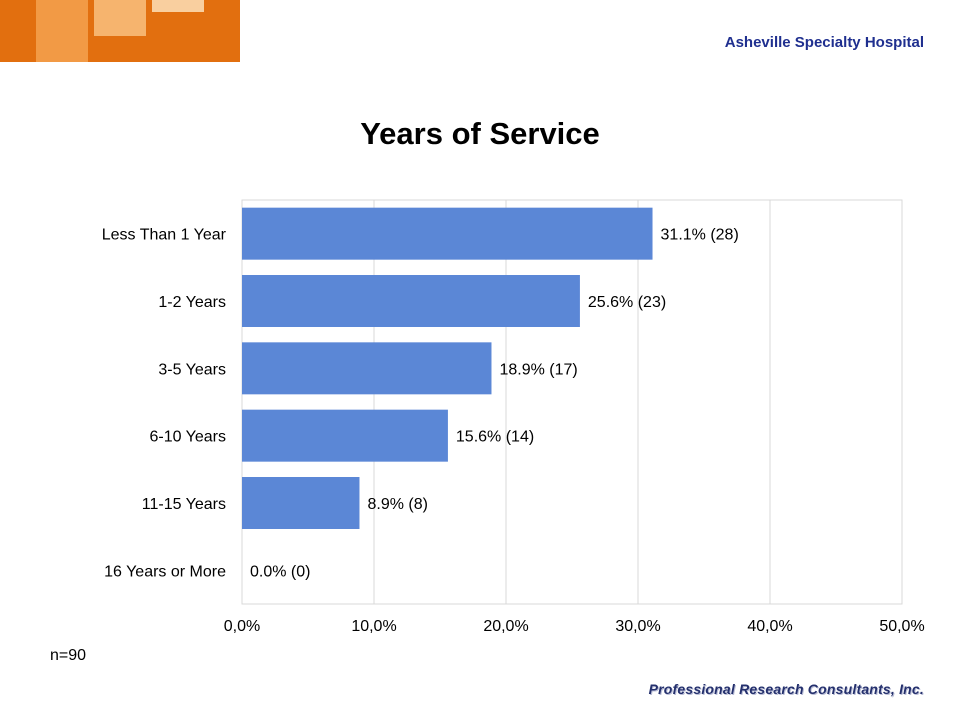 The width and height of the screenshot is (960, 720). Describe the element at coordinates (120, 31) in the screenshot. I see `brand-logo` at that location.